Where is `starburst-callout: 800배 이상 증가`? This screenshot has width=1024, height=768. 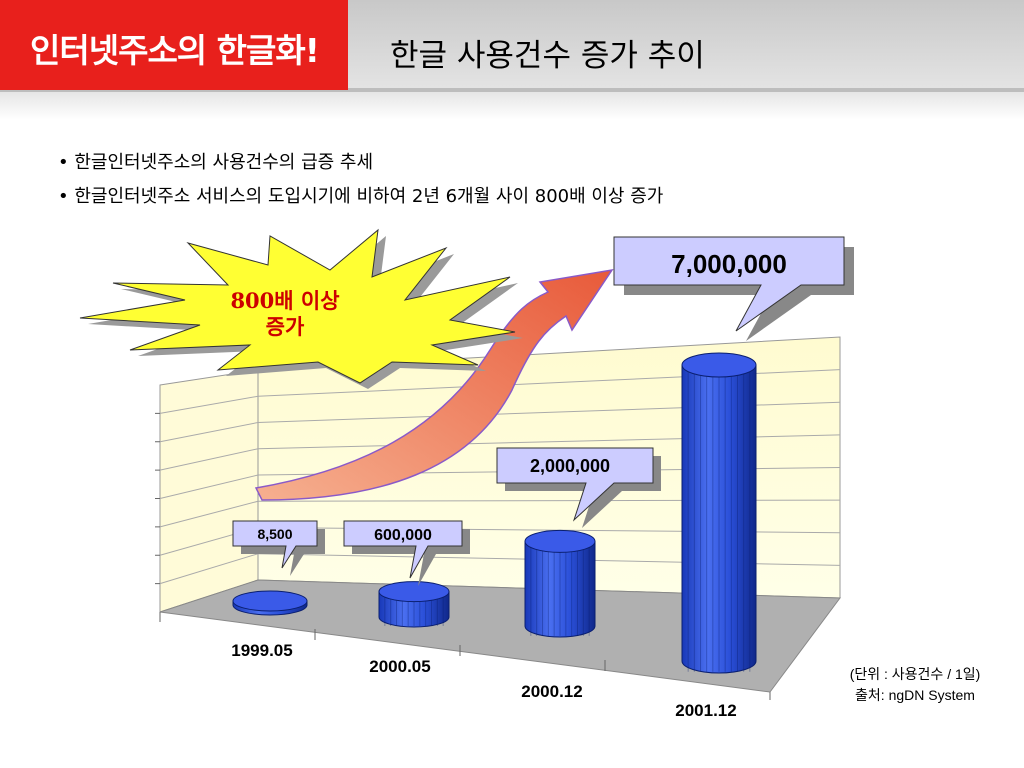 starburst-callout: 800배 이상 증가 is located at coordinates (301, 308).